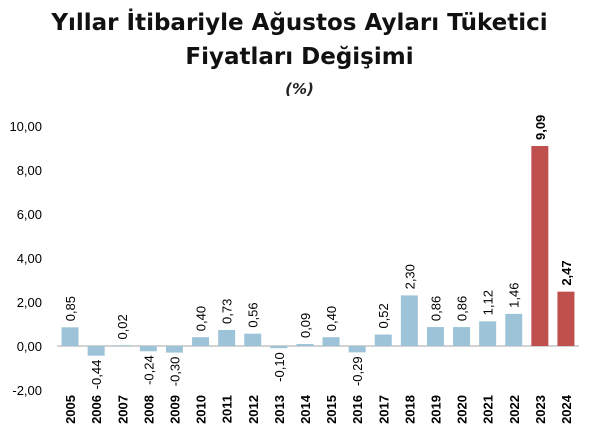 Image resolution: width=599 pixels, height=440 pixels. I want to click on chart-subtitle: (%), so click(299, 89).